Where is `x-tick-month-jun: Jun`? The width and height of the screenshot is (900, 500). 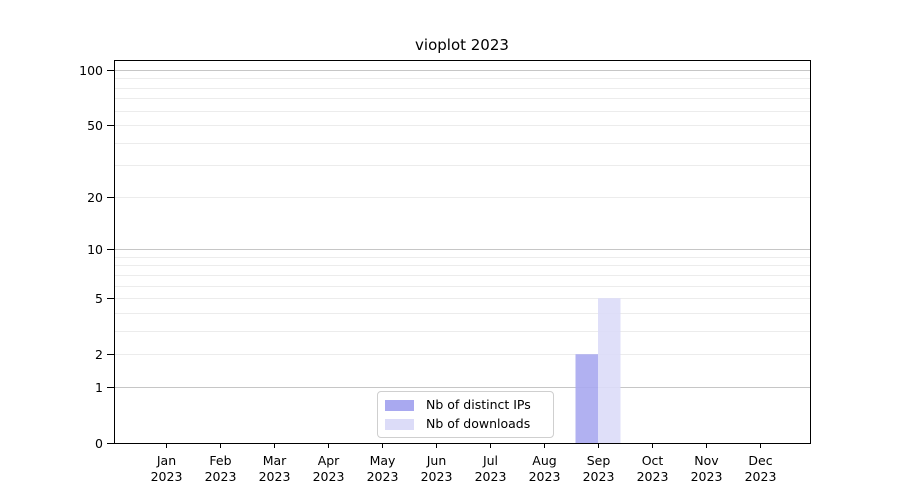
x-tick-month-jun: Jun is located at coordinates (436, 460).